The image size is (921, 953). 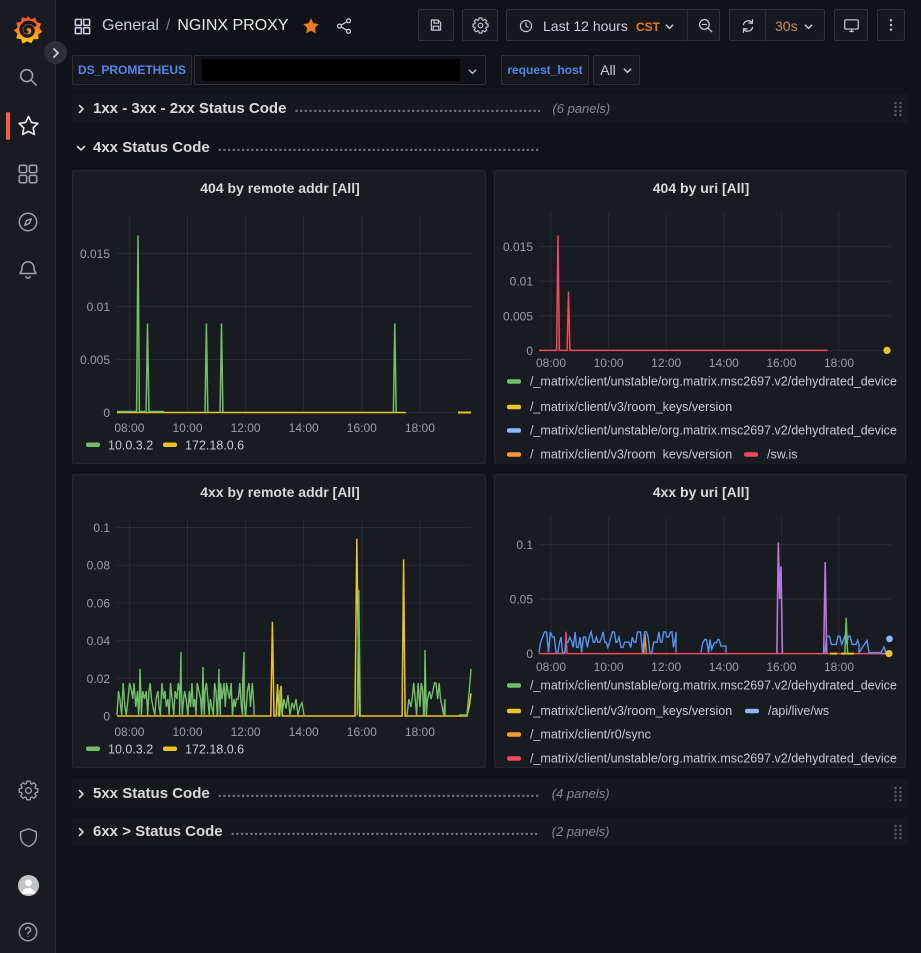 What do you see at coordinates (782, 455) in the screenshot?
I see `svg-text: /sw.js` at bounding box center [782, 455].